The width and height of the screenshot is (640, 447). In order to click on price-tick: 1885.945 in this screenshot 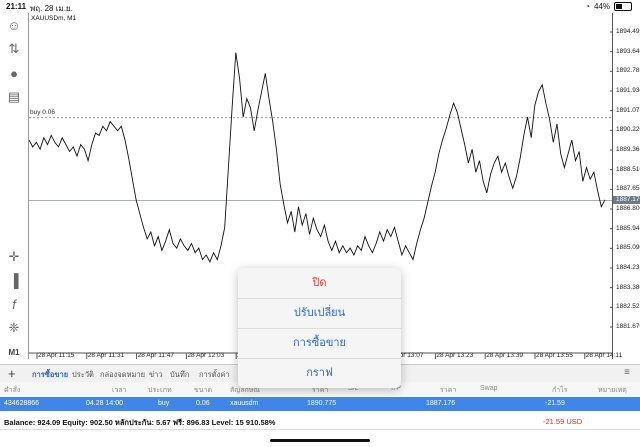, I will do `click(628, 228)`.